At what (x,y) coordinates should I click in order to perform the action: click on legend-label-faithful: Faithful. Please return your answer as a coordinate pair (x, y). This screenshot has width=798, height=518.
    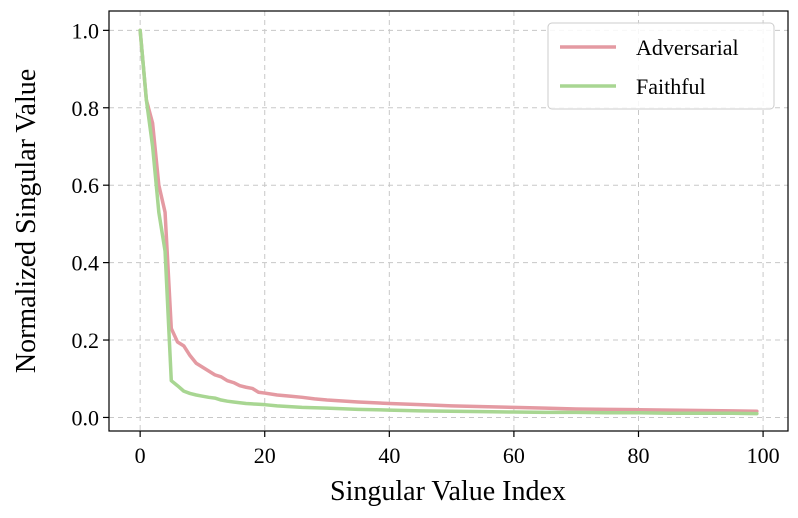
    Looking at the image, I should click on (671, 86).